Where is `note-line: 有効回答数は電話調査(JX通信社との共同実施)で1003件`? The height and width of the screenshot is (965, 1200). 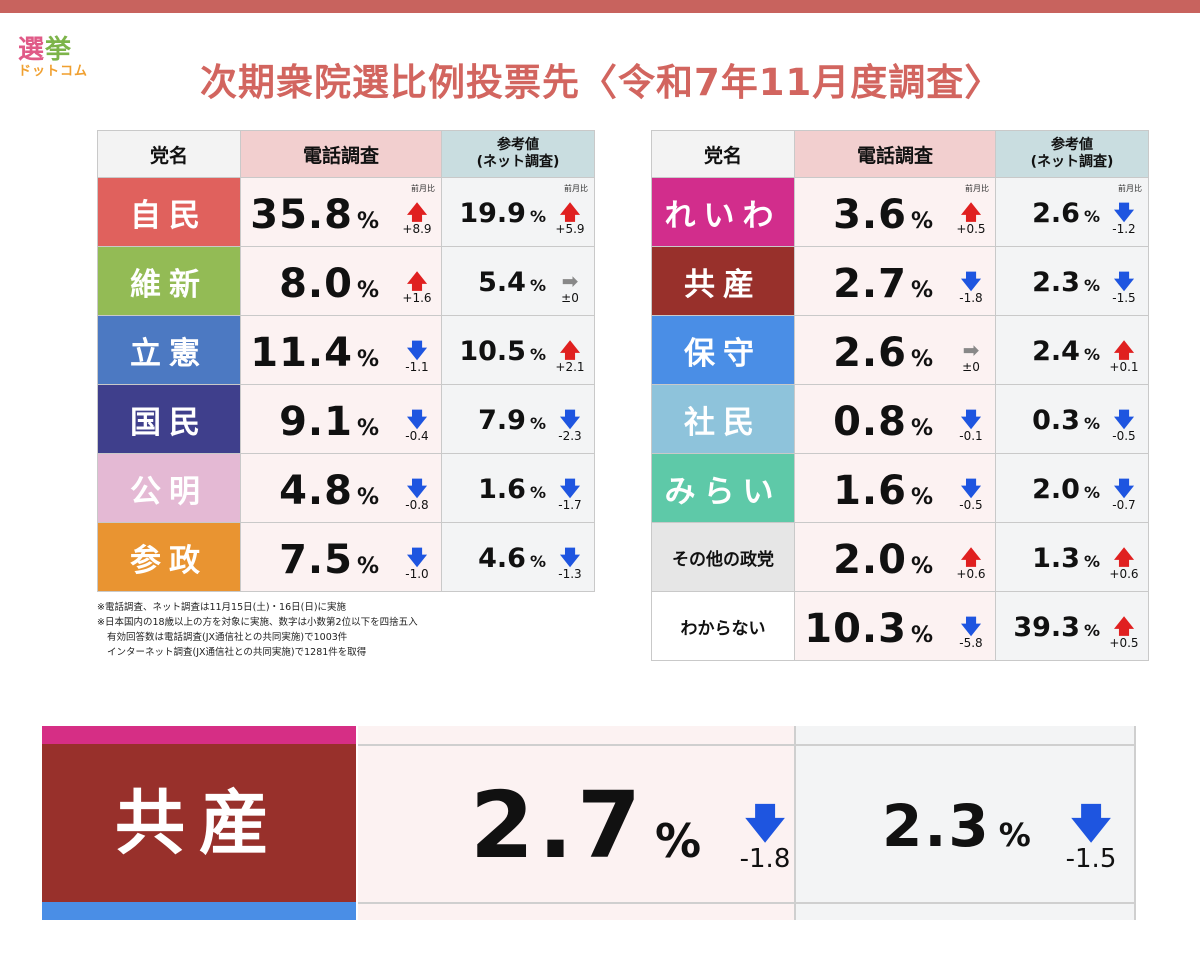 note-line: 有効回答数は電話調査(JX通信社との共同実施)で1003件 is located at coordinates (227, 637).